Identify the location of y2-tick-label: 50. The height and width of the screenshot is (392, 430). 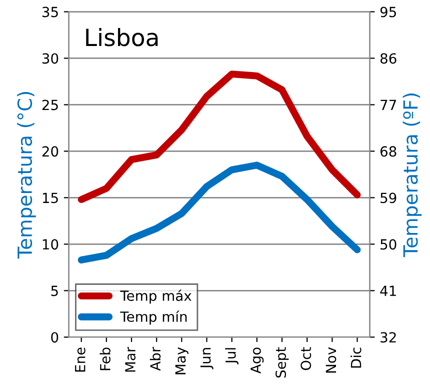
(388, 244).